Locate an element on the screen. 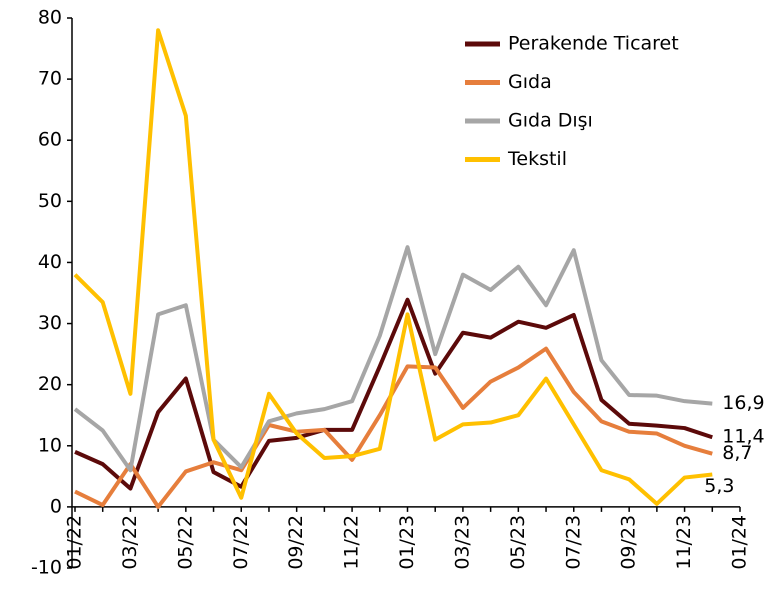 This screenshot has height=598, width=779. legend-label: Perakende Ticaret is located at coordinates (593, 44).